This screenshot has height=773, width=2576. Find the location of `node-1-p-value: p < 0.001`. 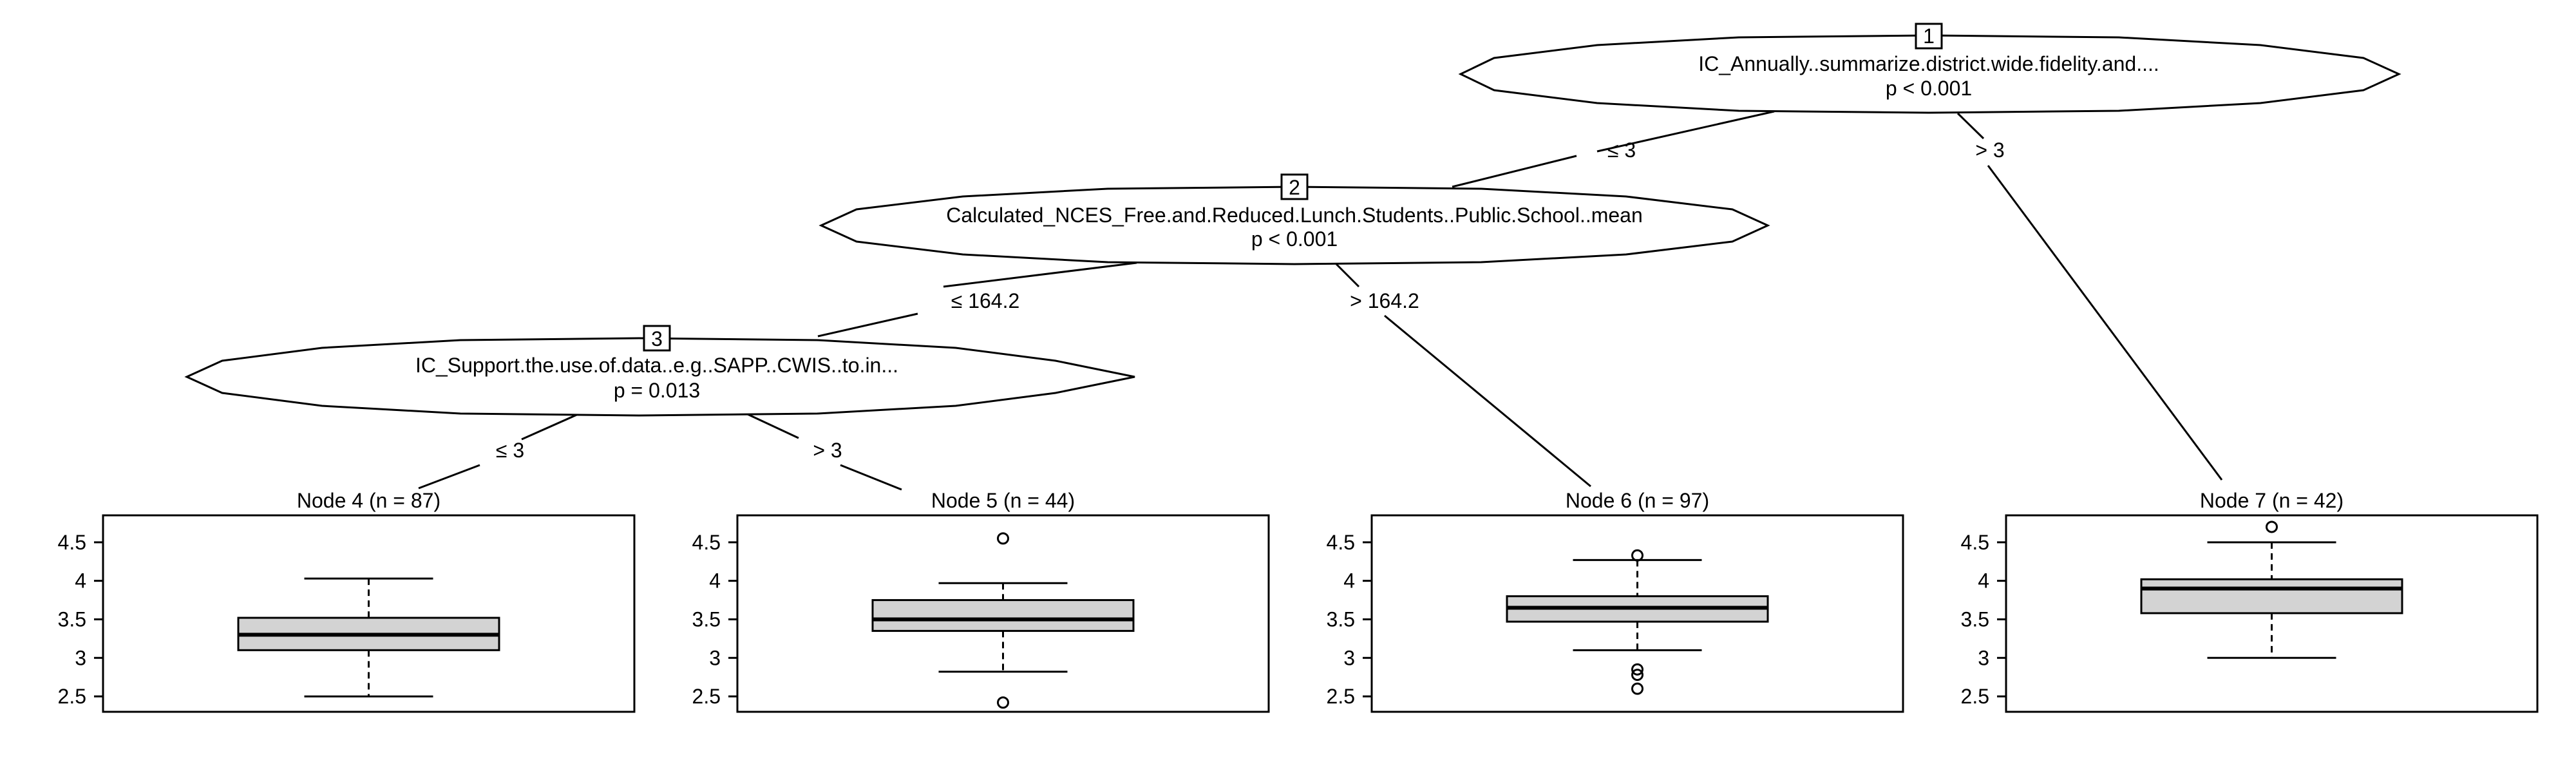

node-1-p-value: p < 0.001 is located at coordinates (1929, 88).